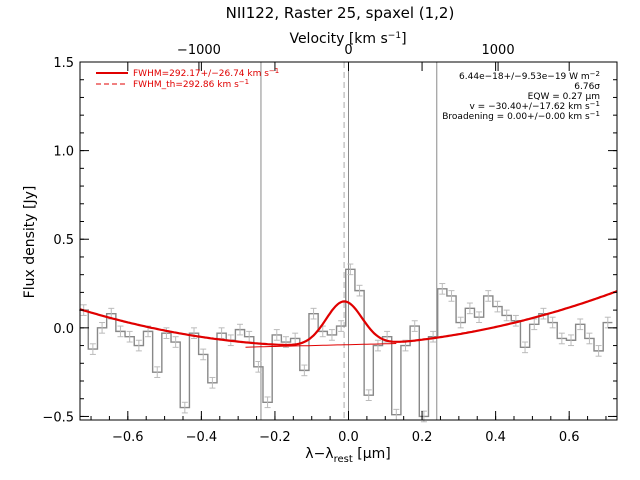 Image resolution: width=640 pixels, height=480 pixels. Describe the element at coordinates (564, 97) in the screenshot. I see `annotation-2: EQW = 0.27 μm` at that location.